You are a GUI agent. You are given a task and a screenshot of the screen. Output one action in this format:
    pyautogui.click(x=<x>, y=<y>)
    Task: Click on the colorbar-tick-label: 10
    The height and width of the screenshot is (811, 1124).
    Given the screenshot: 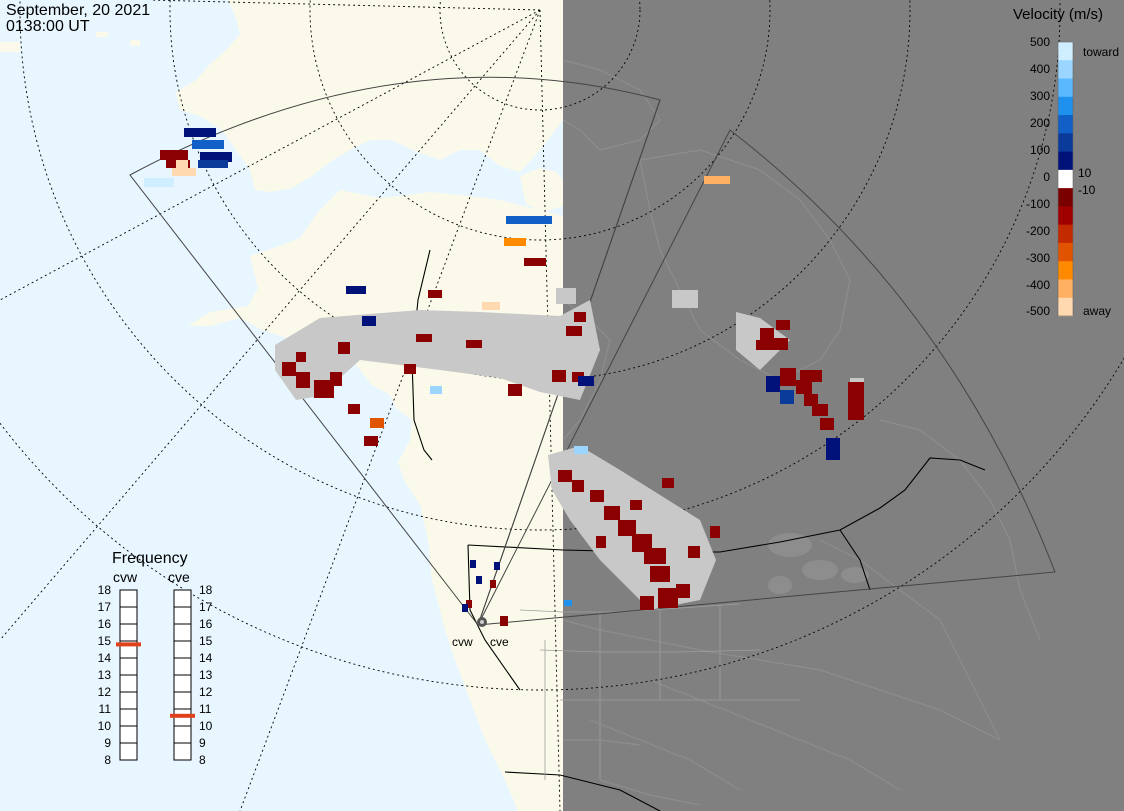 What is the action you would take?
    pyautogui.click(x=1085, y=173)
    